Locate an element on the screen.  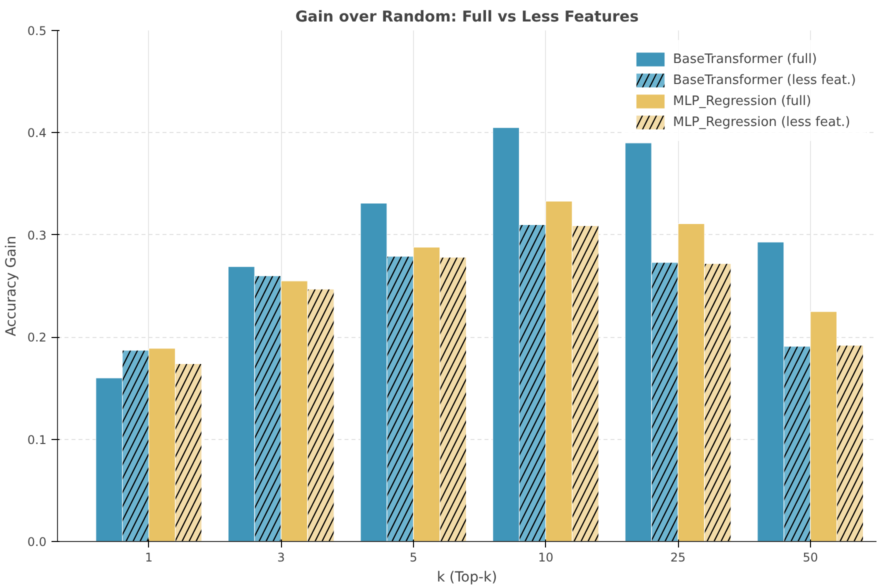
x-tick-label: 10 is located at coordinates (546, 557).